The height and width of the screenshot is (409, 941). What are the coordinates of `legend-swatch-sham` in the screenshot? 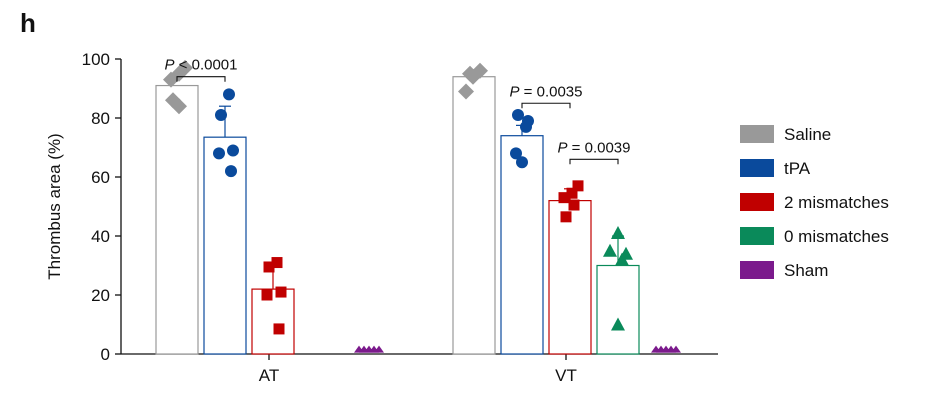 It's located at (757, 270).